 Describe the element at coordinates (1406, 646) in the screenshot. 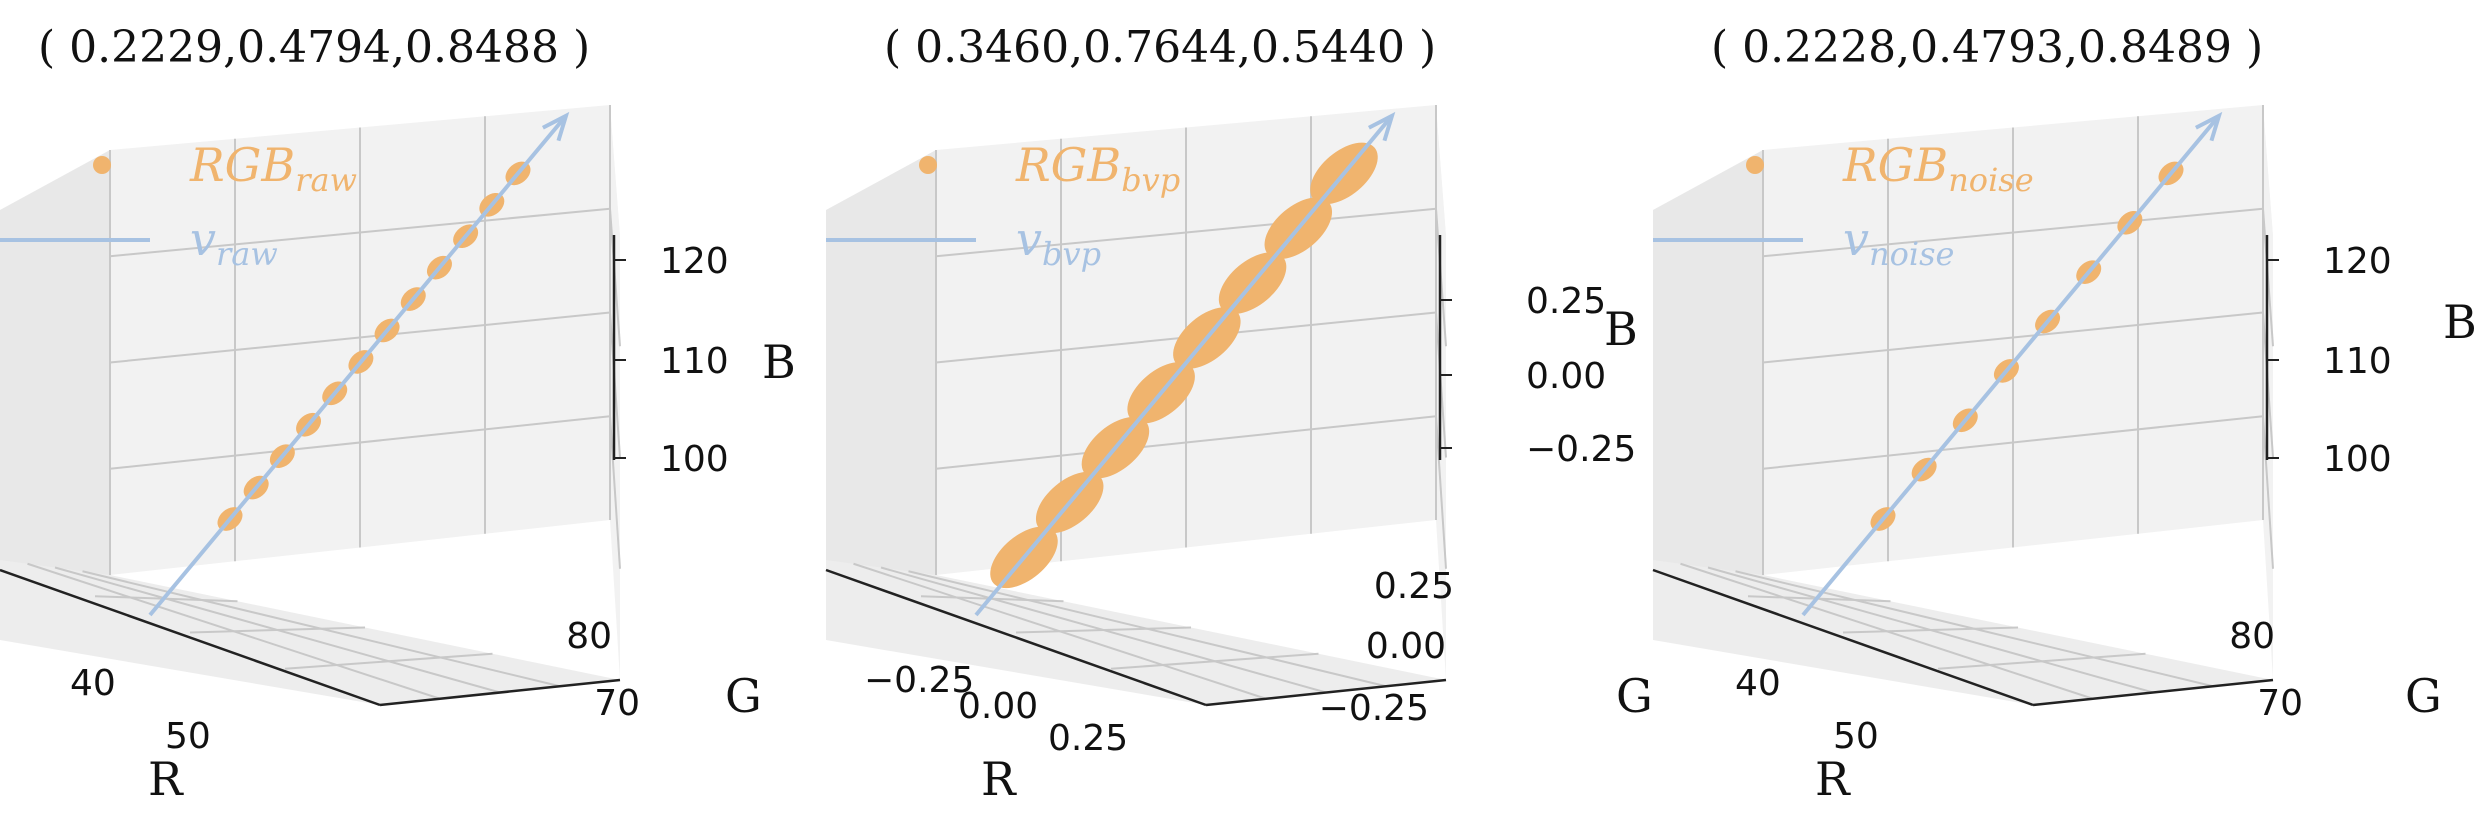

I see `y-tick-label: 0.00` at that location.